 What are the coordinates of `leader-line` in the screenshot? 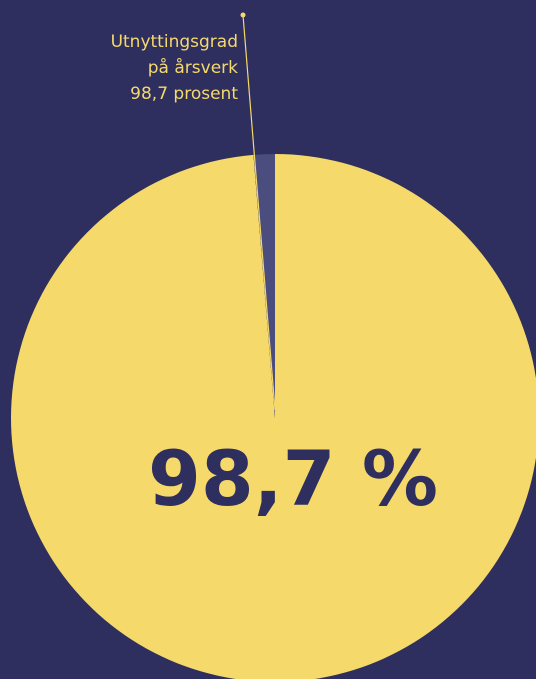 It's located at (259, 212).